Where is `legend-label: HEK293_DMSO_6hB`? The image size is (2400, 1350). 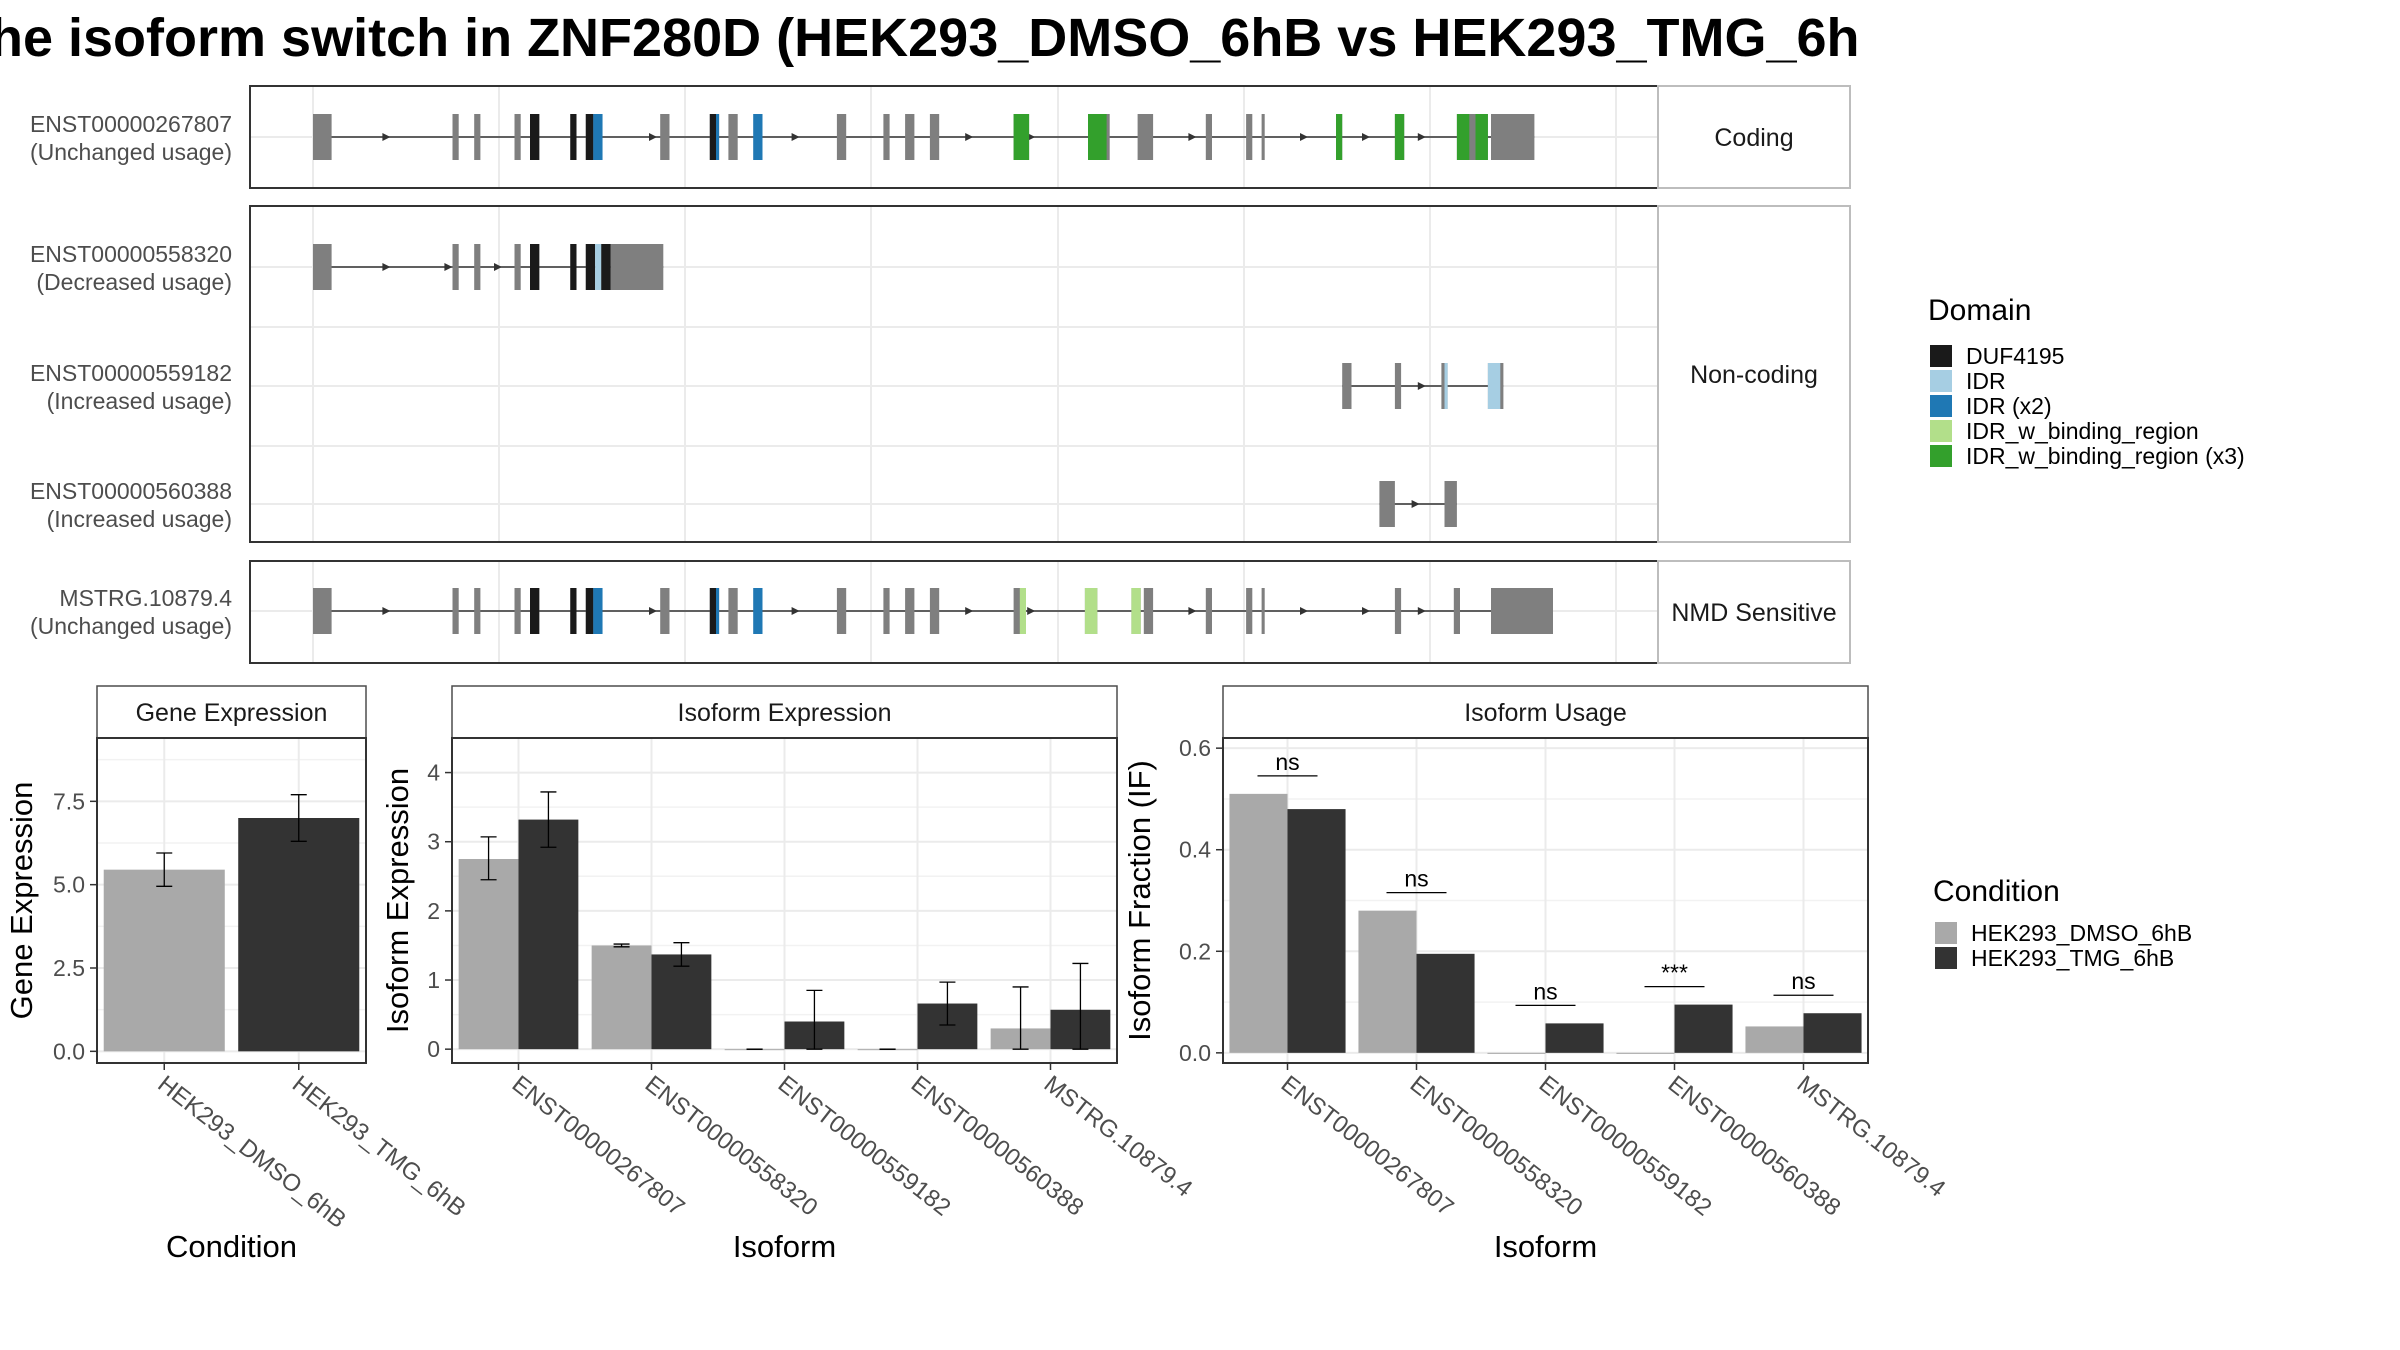 legend-label: HEK293_DMSO_6hB is located at coordinates (2081, 933).